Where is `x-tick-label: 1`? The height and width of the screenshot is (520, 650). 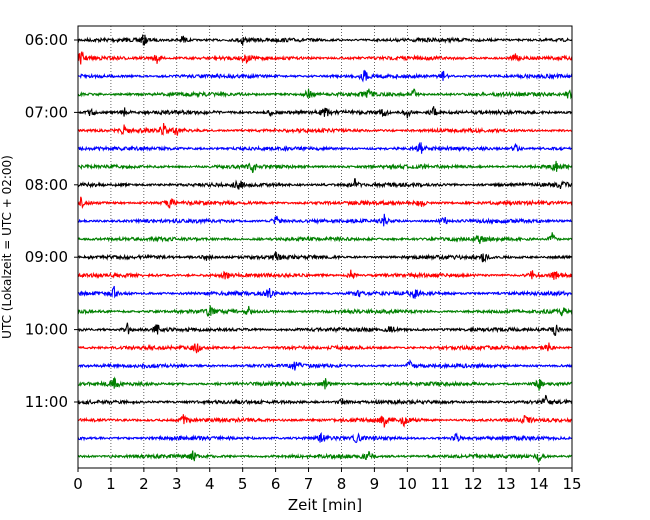
x-tick-label: 1 is located at coordinates (111, 484).